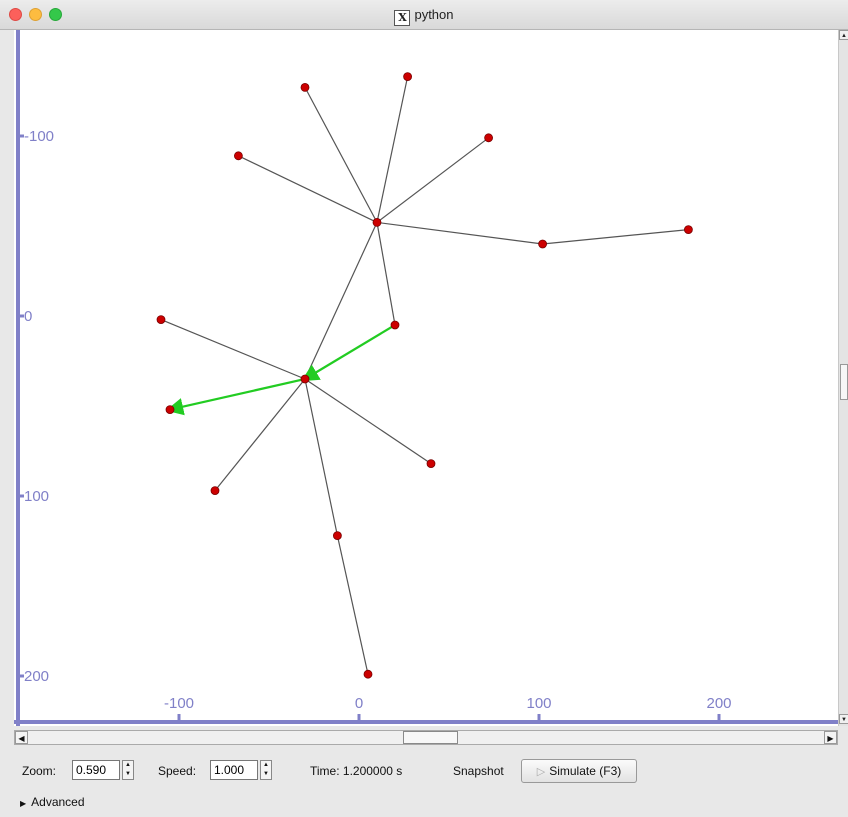 The height and width of the screenshot is (817, 848). What do you see at coordinates (179, 703) in the screenshot?
I see `x-tick-label--100: -100` at bounding box center [179, 703].